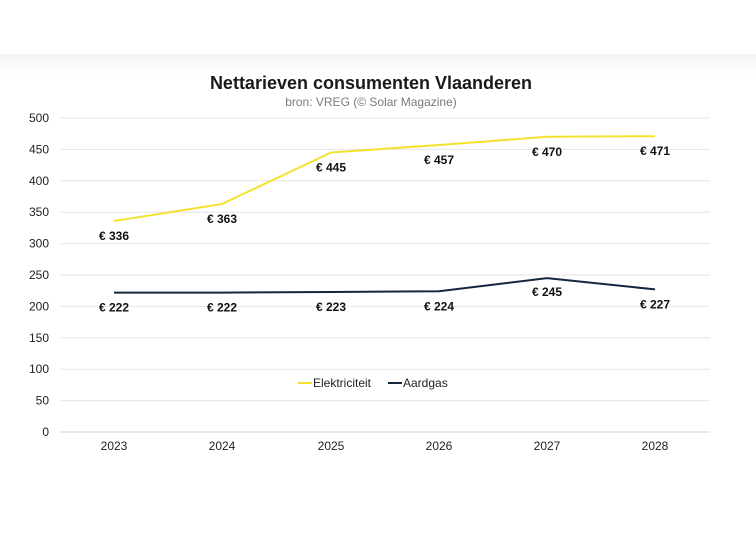  What do you see at coordinates (39, 306) in the screenshot?
I see `y-tick-label: 200` at bounding box center [39, 306].